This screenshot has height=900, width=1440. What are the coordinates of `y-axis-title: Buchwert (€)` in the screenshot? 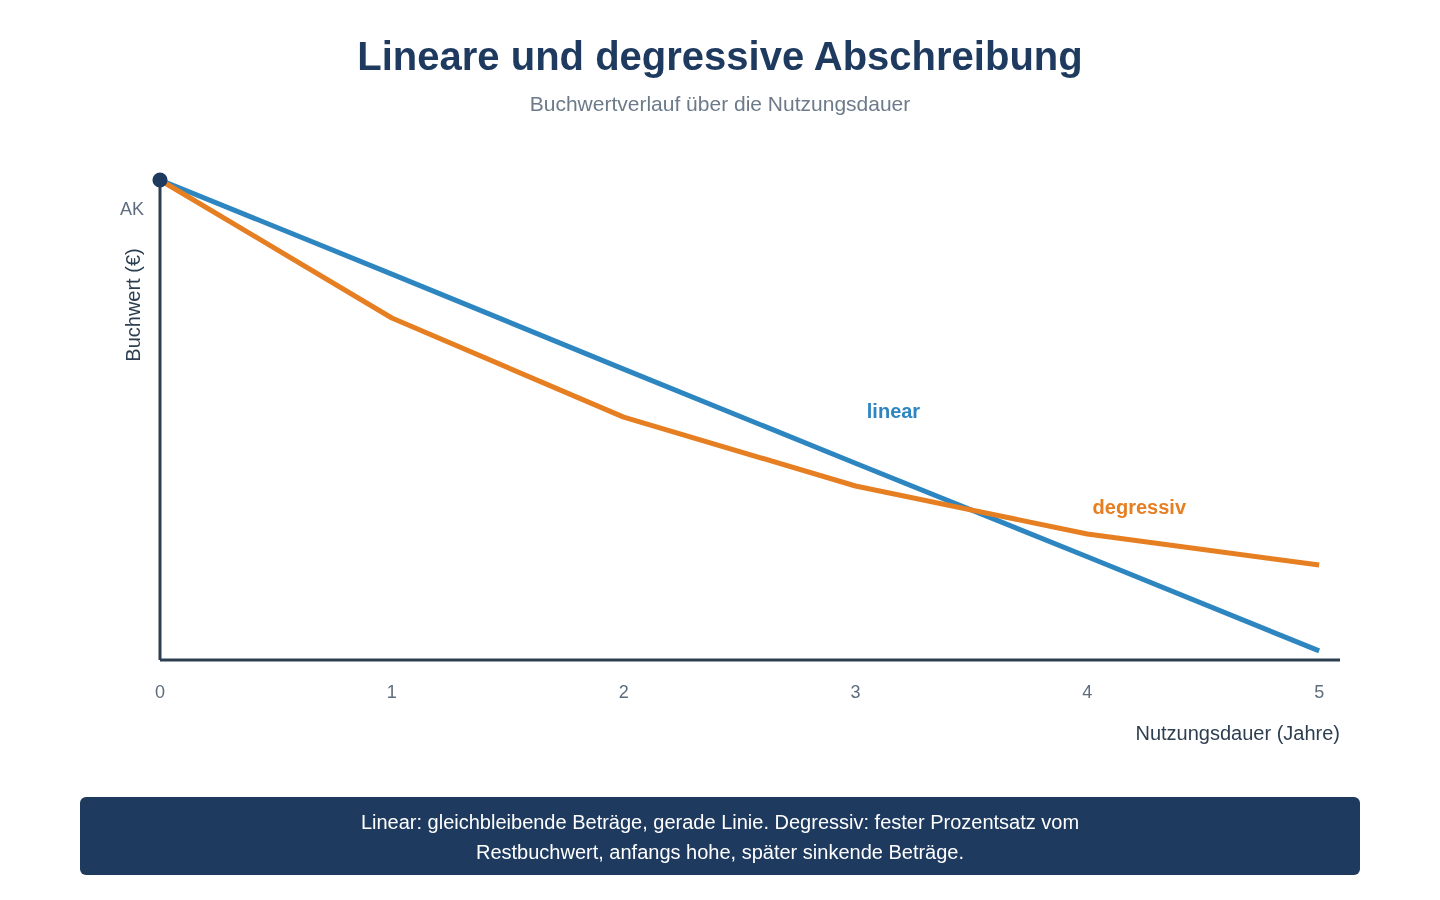 It's located at (133, 305).